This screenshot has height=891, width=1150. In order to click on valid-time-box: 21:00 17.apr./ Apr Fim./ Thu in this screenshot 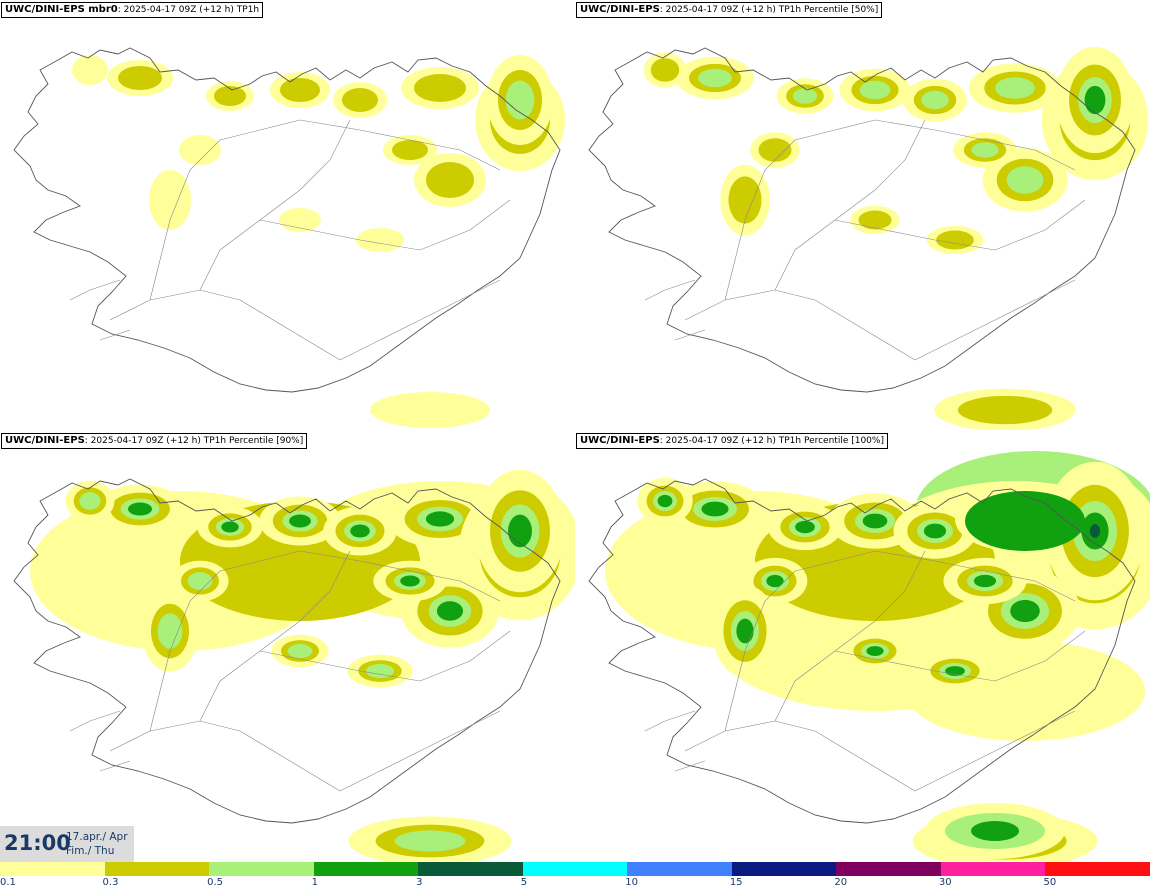, I will do `click(67, 844)`.